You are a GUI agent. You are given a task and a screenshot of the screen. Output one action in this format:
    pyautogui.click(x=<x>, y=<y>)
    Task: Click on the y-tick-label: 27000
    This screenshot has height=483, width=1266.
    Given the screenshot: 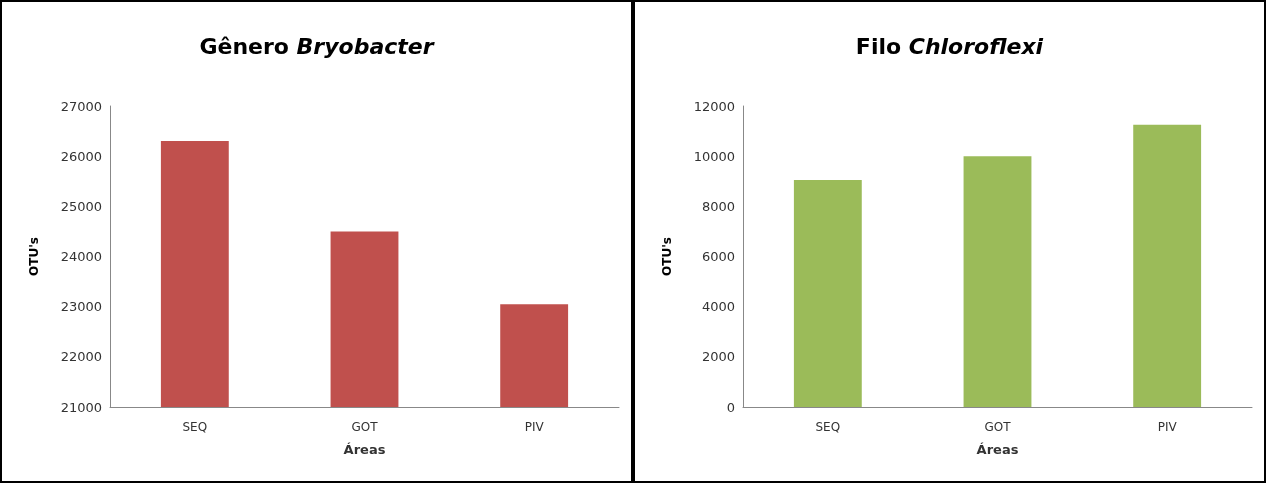 What is the action you would take?
    pyautogui.click(x=81, y=106)
    